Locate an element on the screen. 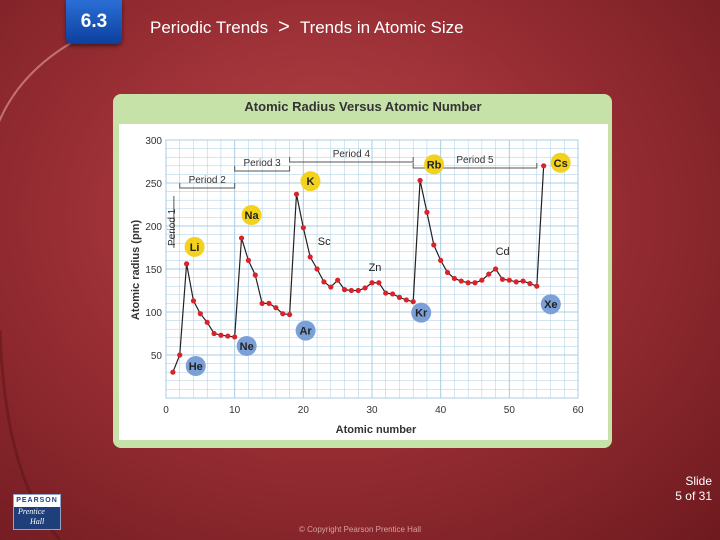  slide-number: Slide 5 of 31 is located at coordinates (693, 489).